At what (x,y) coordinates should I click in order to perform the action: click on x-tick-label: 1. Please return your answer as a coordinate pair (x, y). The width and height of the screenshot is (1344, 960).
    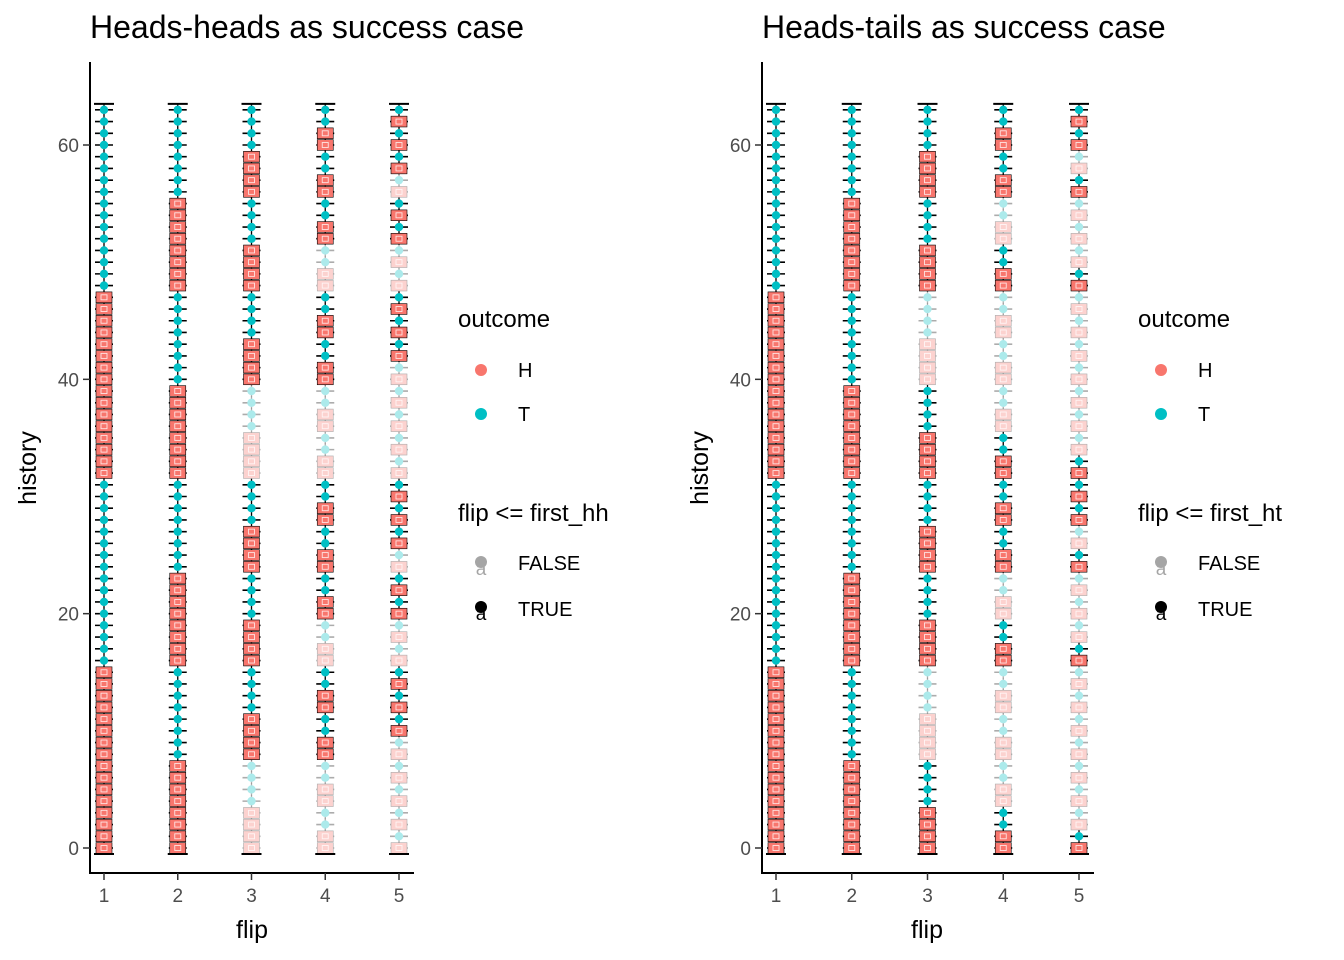
    Looking at the image, I should click on (104, 896).